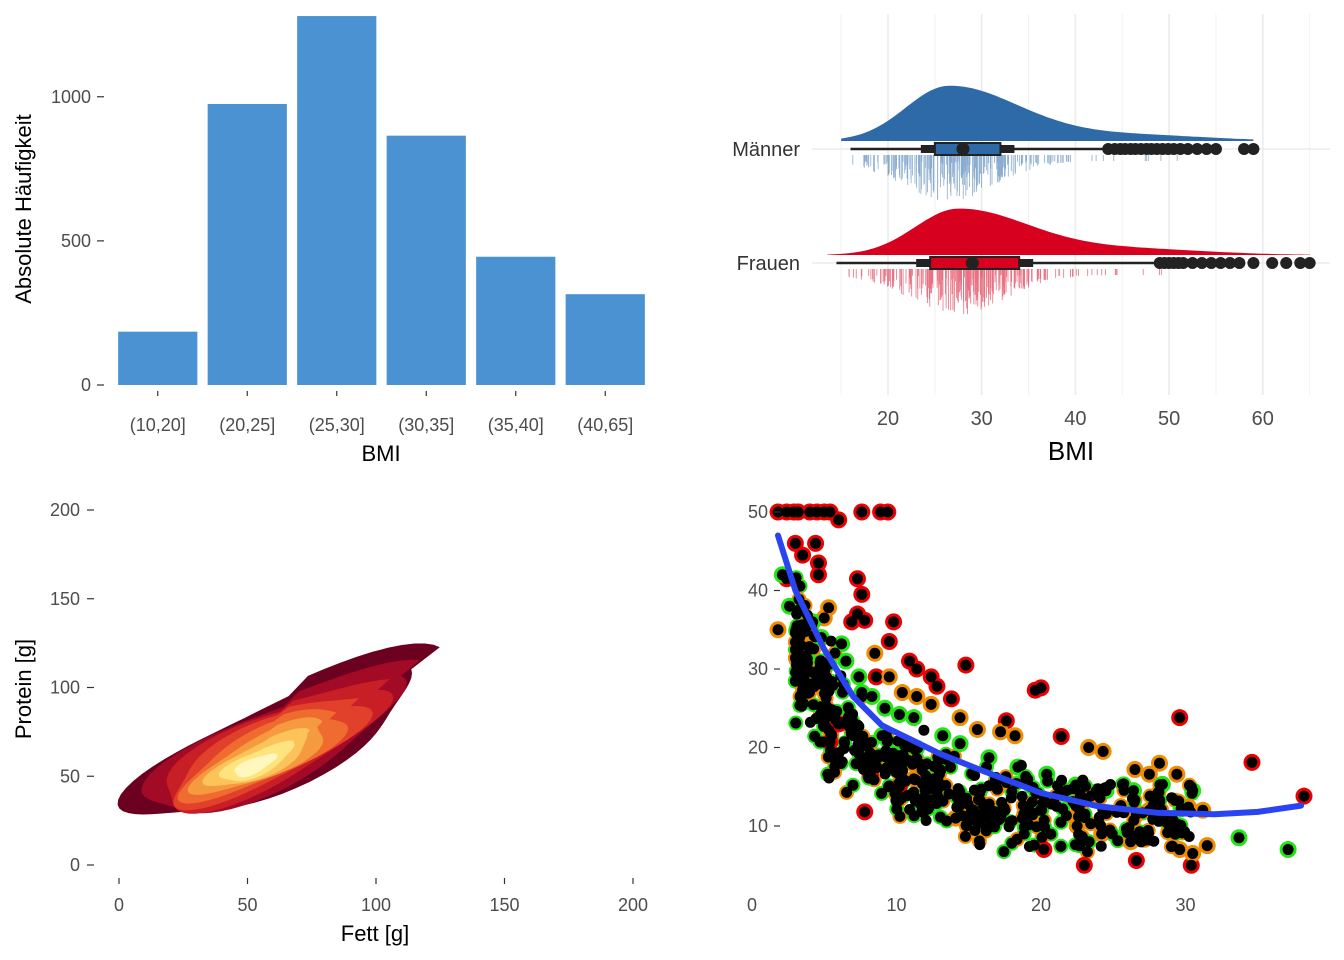  Describe the element at coordinates (86, 385) in the screenshot. I see `y-tick-label: 0` at that location.